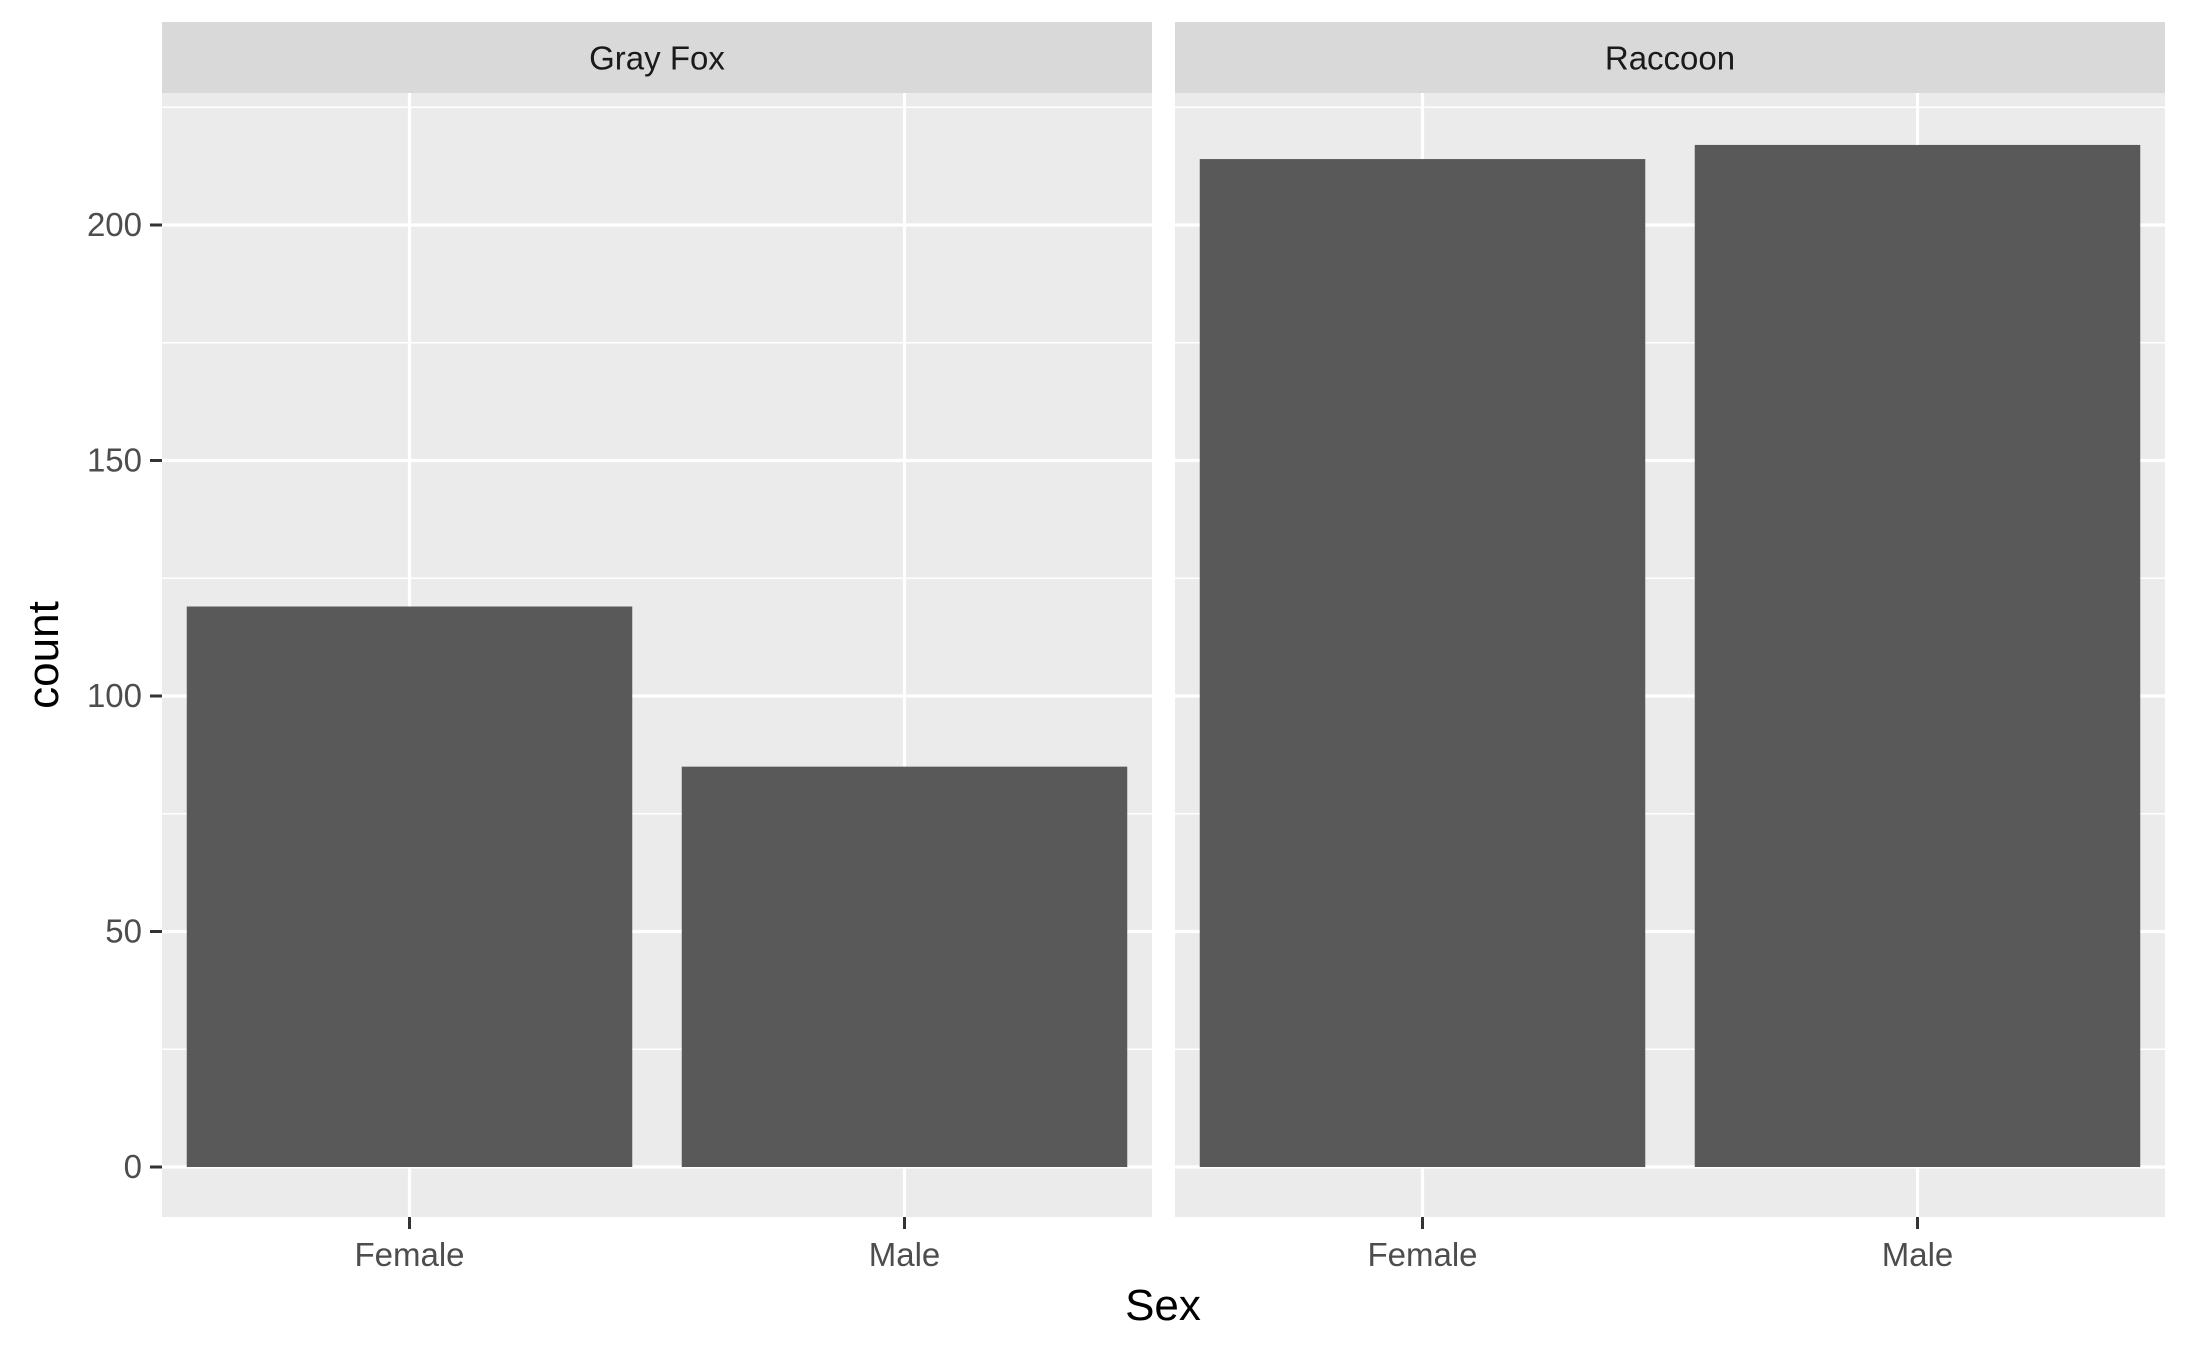 This screenshot has height=1350, width=2187. I want to click on facet-title: Gray Fox, so click(657, 58).